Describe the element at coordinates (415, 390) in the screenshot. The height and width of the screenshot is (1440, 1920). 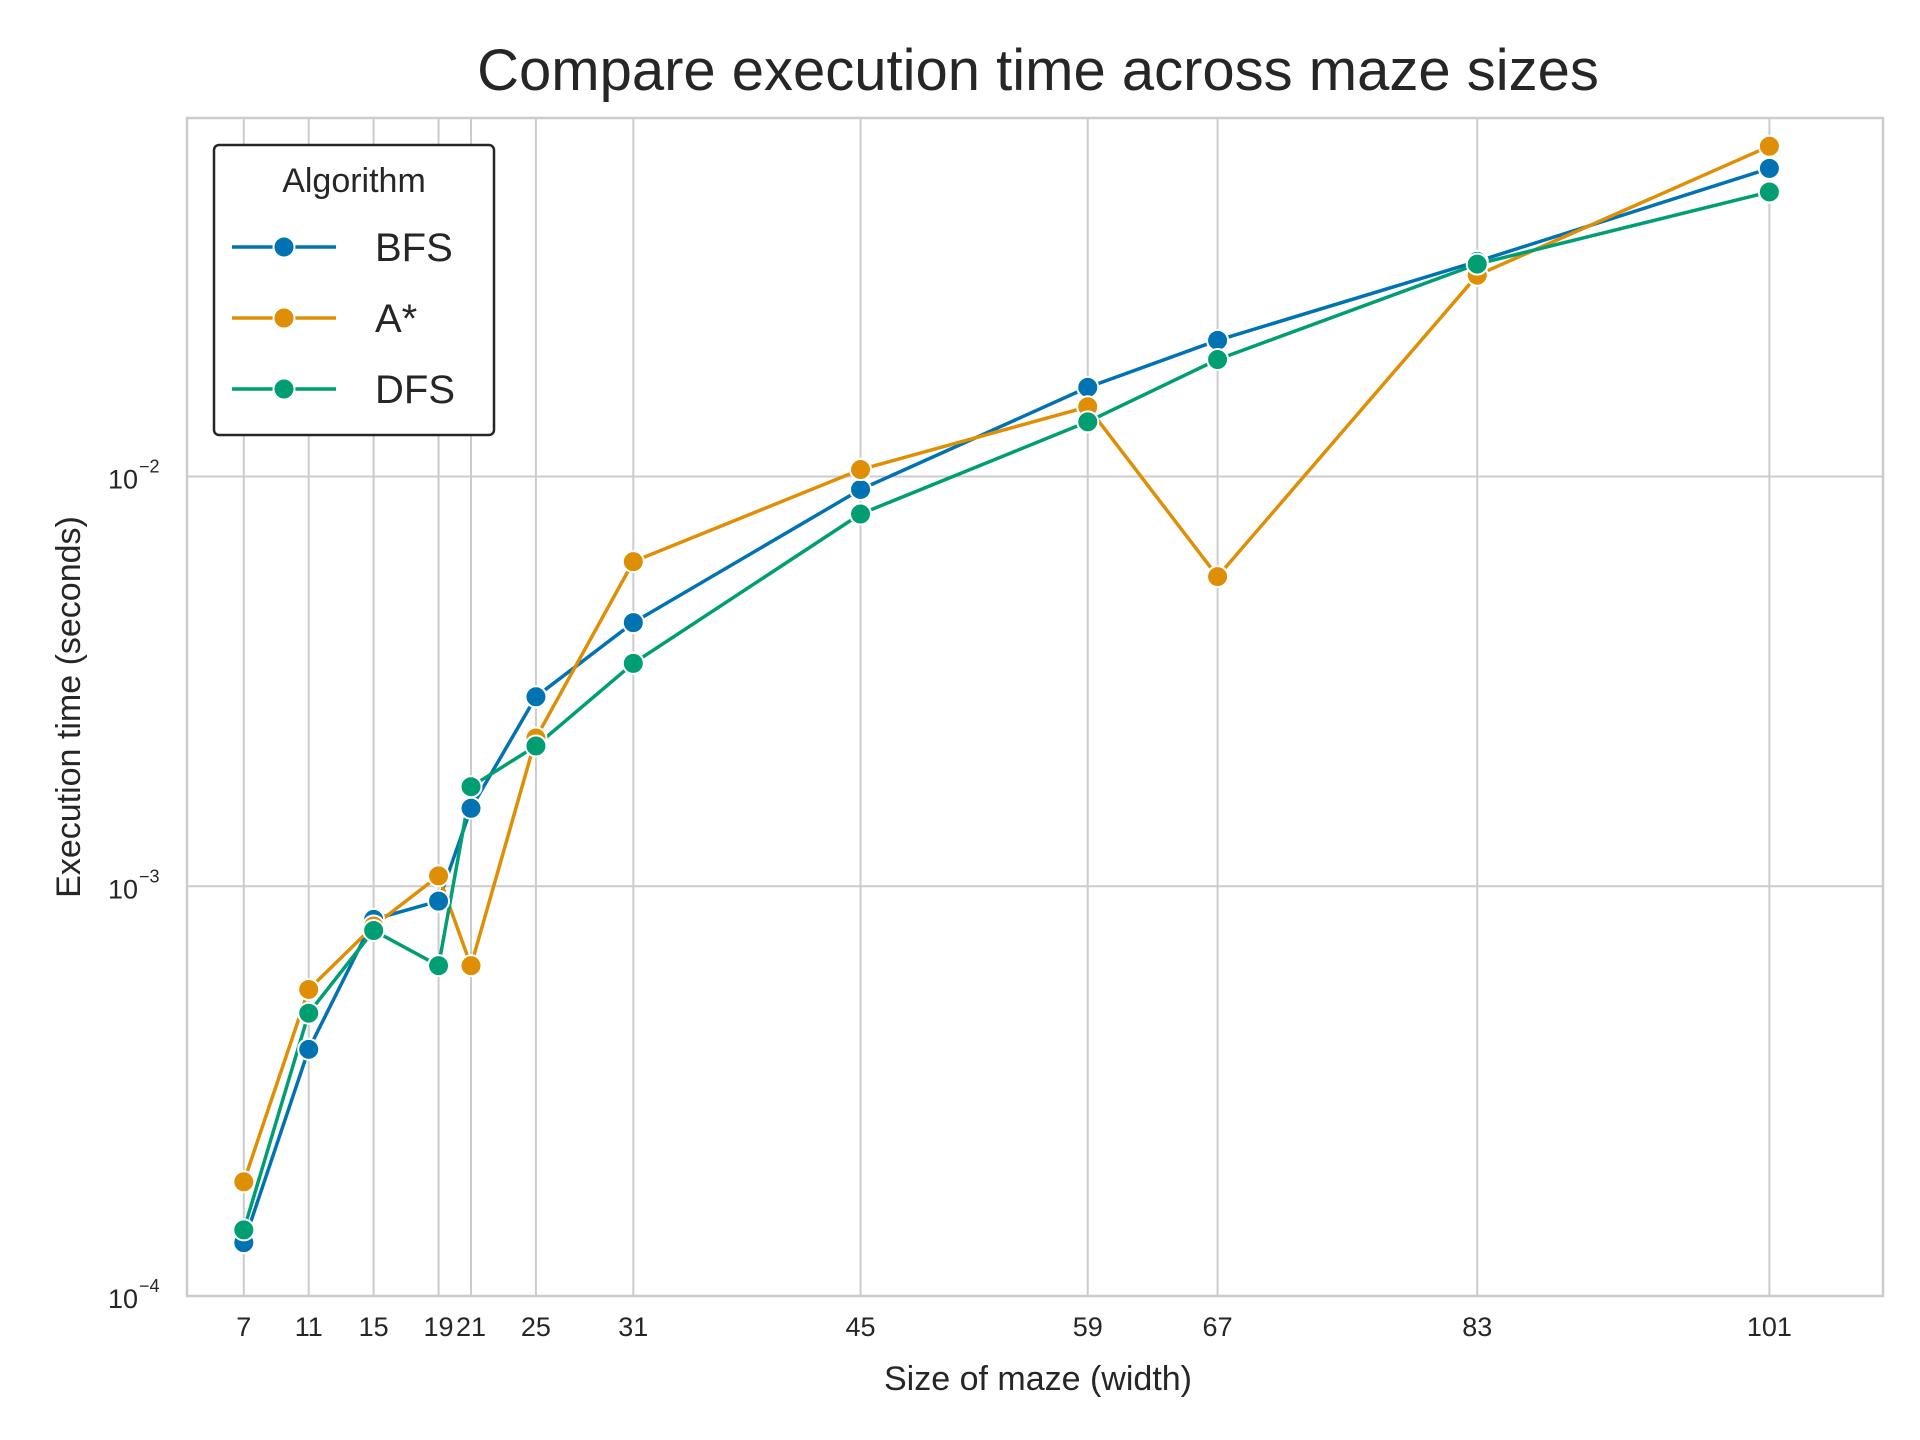
I see `legend-label: DFS` at that location.